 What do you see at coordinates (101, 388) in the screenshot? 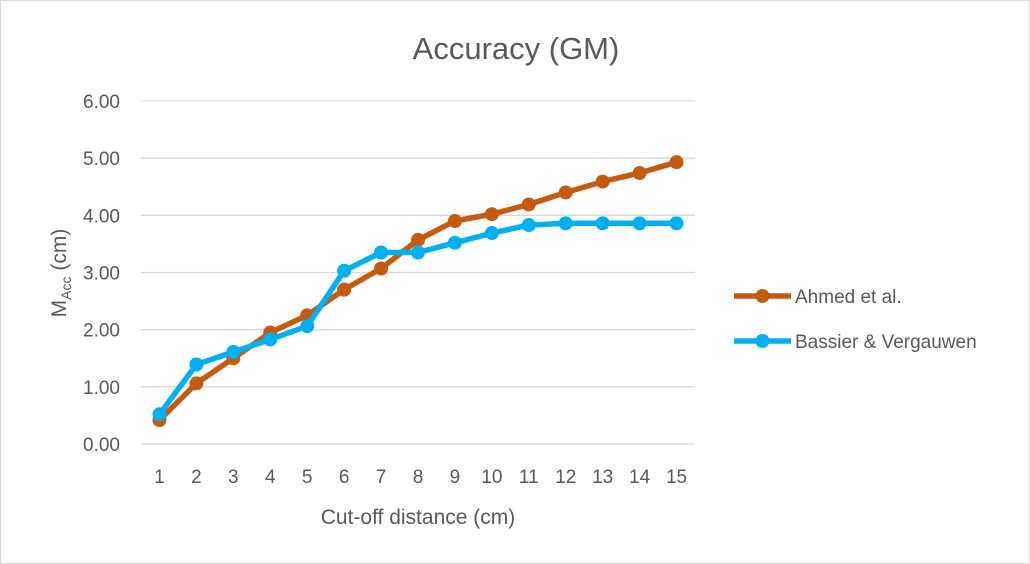
I see `y-tick-label: 1.00` at bounding box center [101, 388].